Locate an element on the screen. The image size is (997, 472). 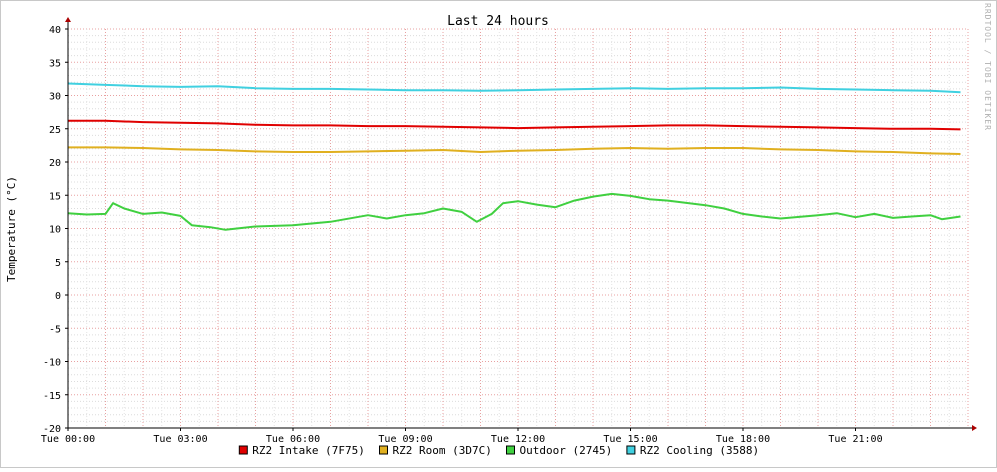
y-tick-label: 30 is located at coordinates (55, 97).